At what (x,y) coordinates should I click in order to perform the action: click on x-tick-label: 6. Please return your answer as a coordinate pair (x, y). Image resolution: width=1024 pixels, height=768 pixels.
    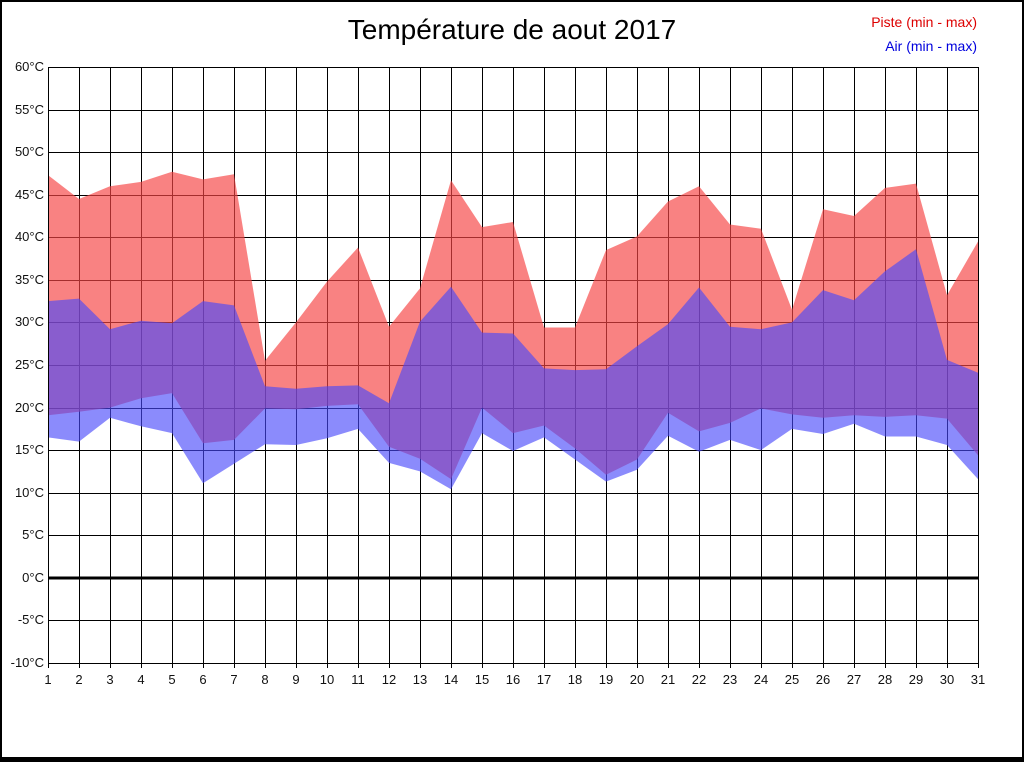
    Looking at the image, I should click on (203, 679).